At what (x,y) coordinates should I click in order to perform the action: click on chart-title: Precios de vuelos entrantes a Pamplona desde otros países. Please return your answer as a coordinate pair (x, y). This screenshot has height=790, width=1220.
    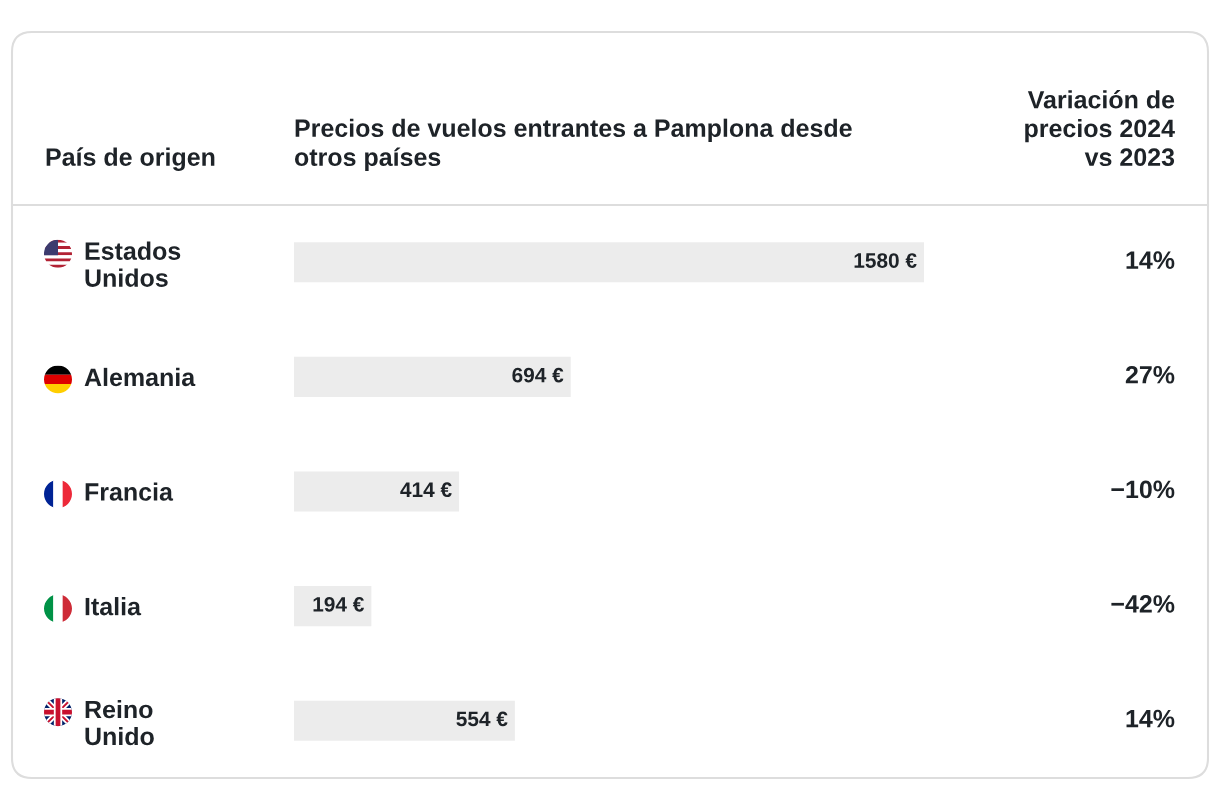
    Looking at the image, I should click on (573, 144).